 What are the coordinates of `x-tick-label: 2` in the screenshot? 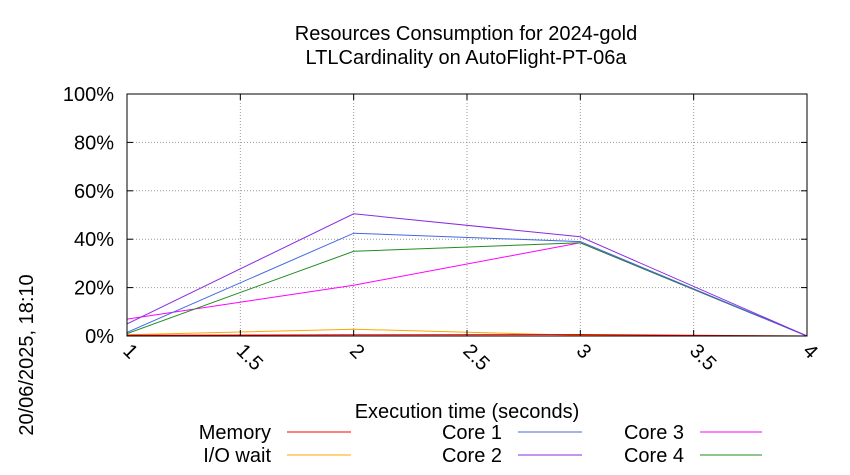 It's located at (356, 351).